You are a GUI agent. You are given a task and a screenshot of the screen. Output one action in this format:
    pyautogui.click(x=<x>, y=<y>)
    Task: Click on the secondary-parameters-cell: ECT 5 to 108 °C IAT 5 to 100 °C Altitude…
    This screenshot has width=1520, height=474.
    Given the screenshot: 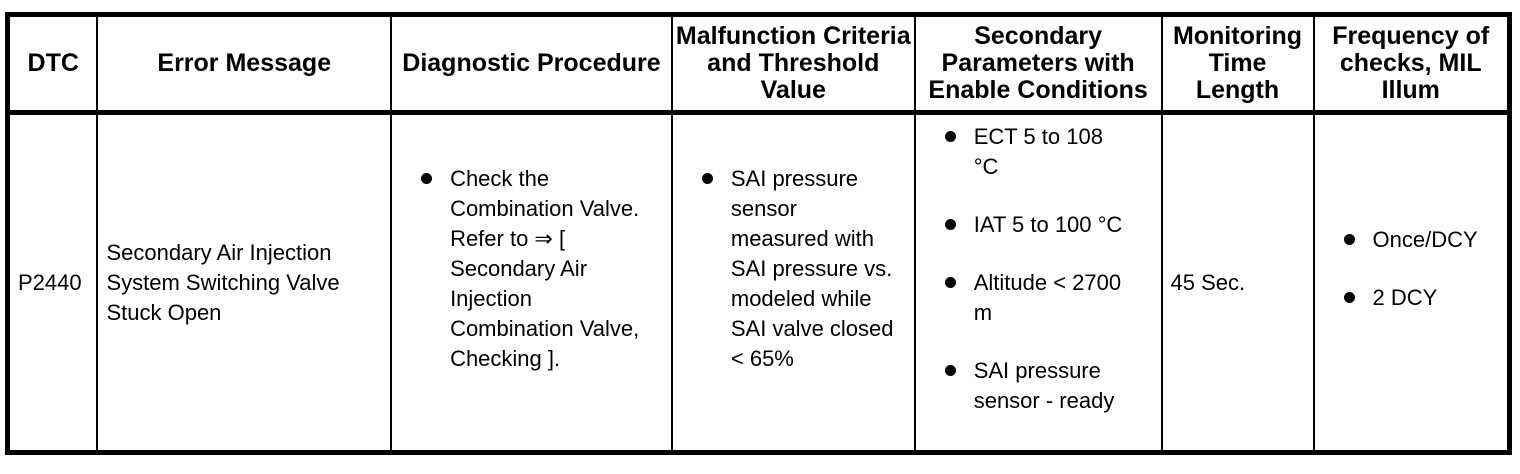 What is the action you would take?
    pyautogui.click(x=1038, y=282)
    